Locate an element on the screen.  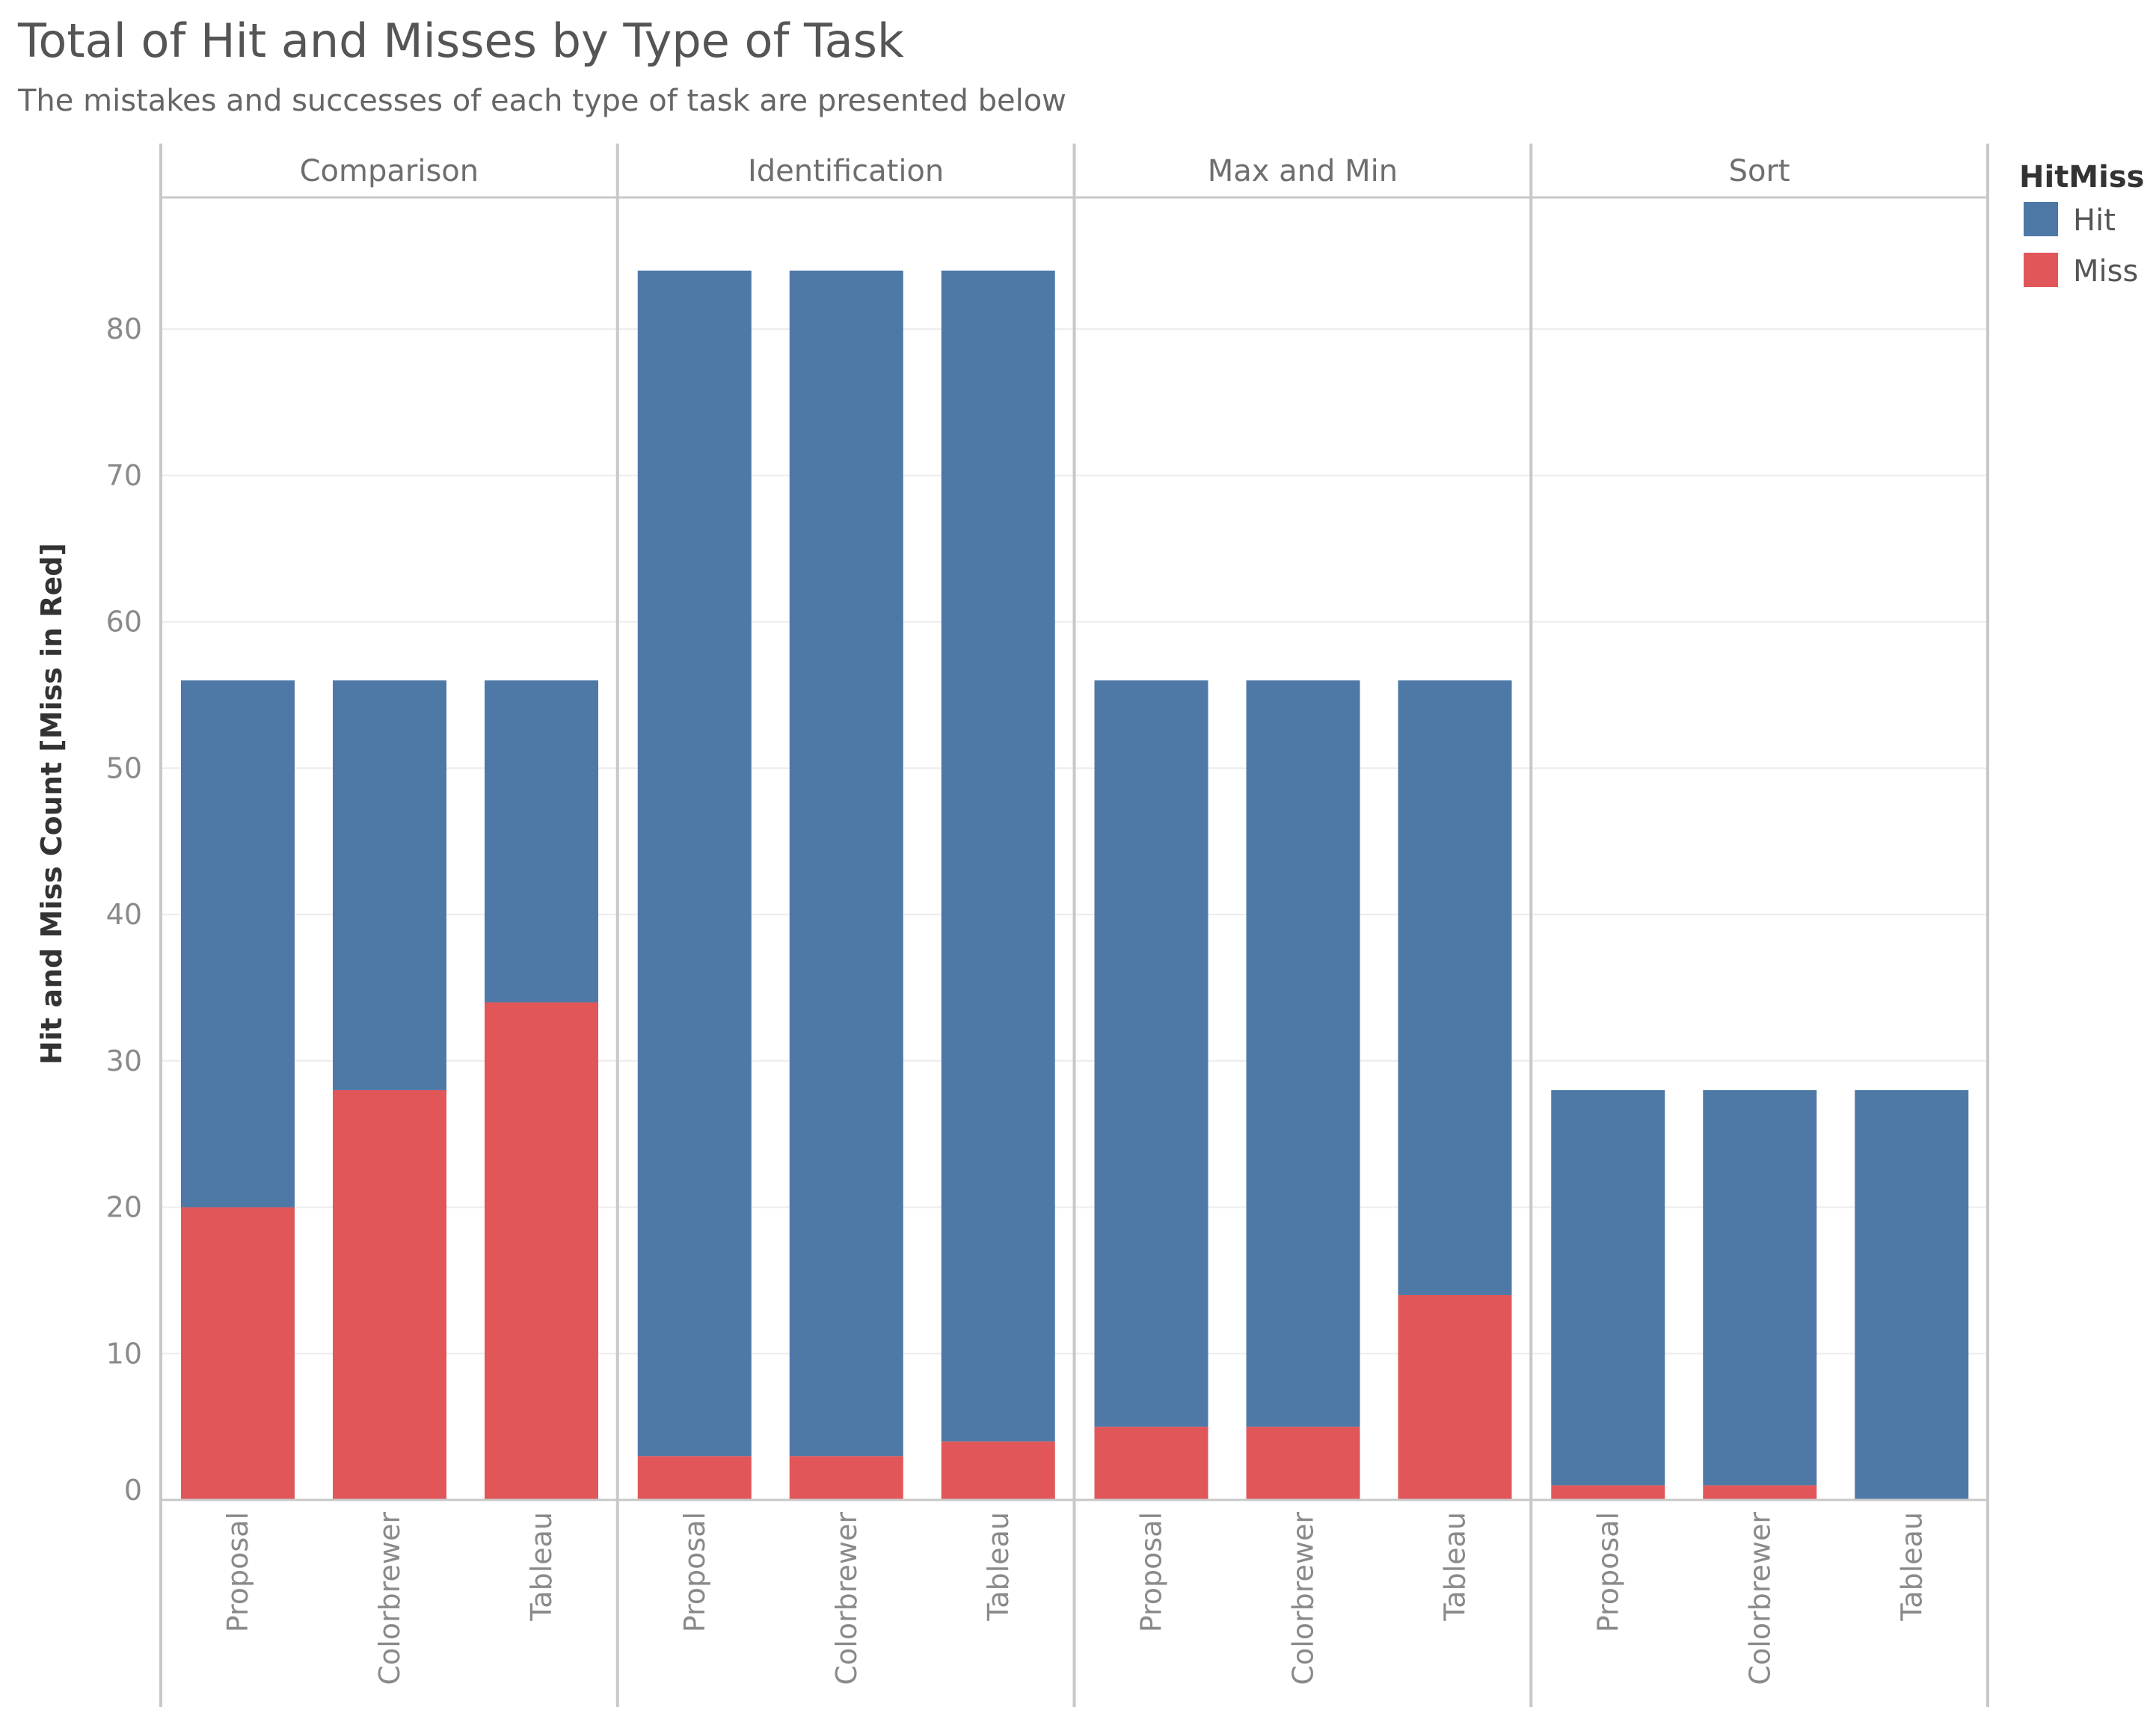
panel-label-max-and-min: Max and Min is located at coordinates (1303, 171).